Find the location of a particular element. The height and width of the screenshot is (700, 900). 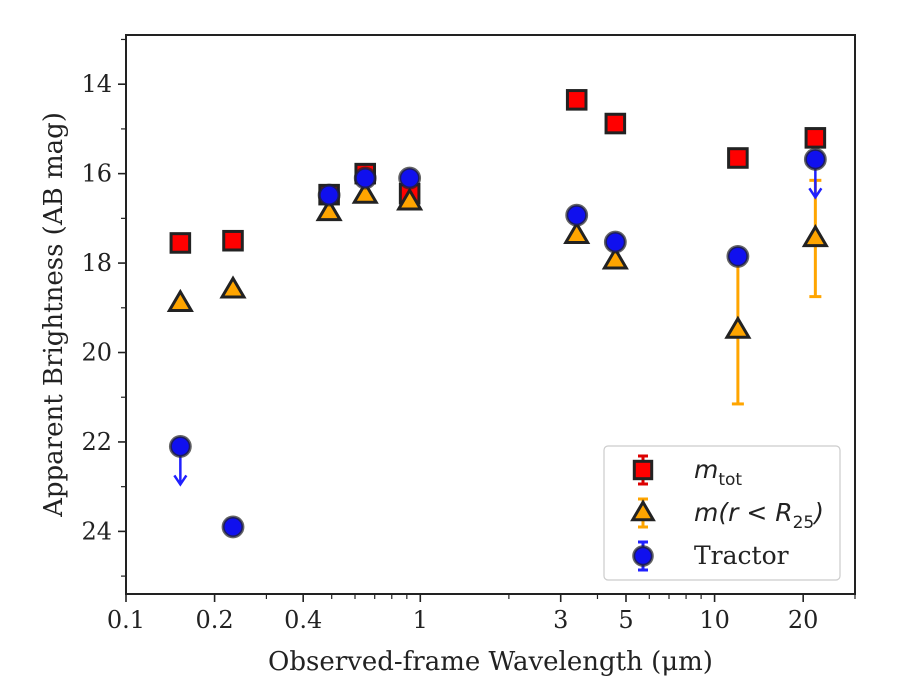

y-tick-label: 22 is located at coordinates (96, 442).